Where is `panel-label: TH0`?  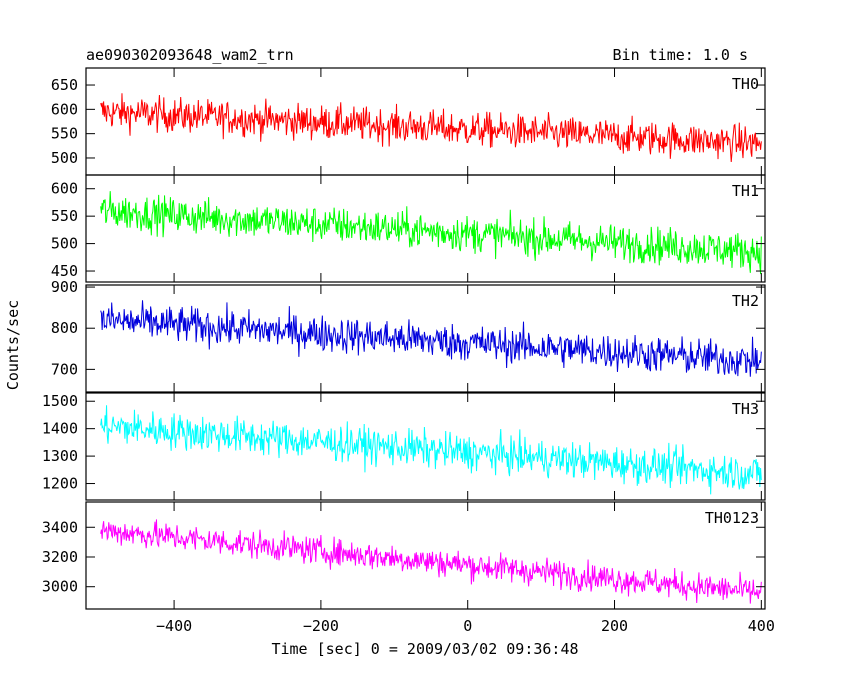 panel-label: TH0 is located at coordinates (745, 84).